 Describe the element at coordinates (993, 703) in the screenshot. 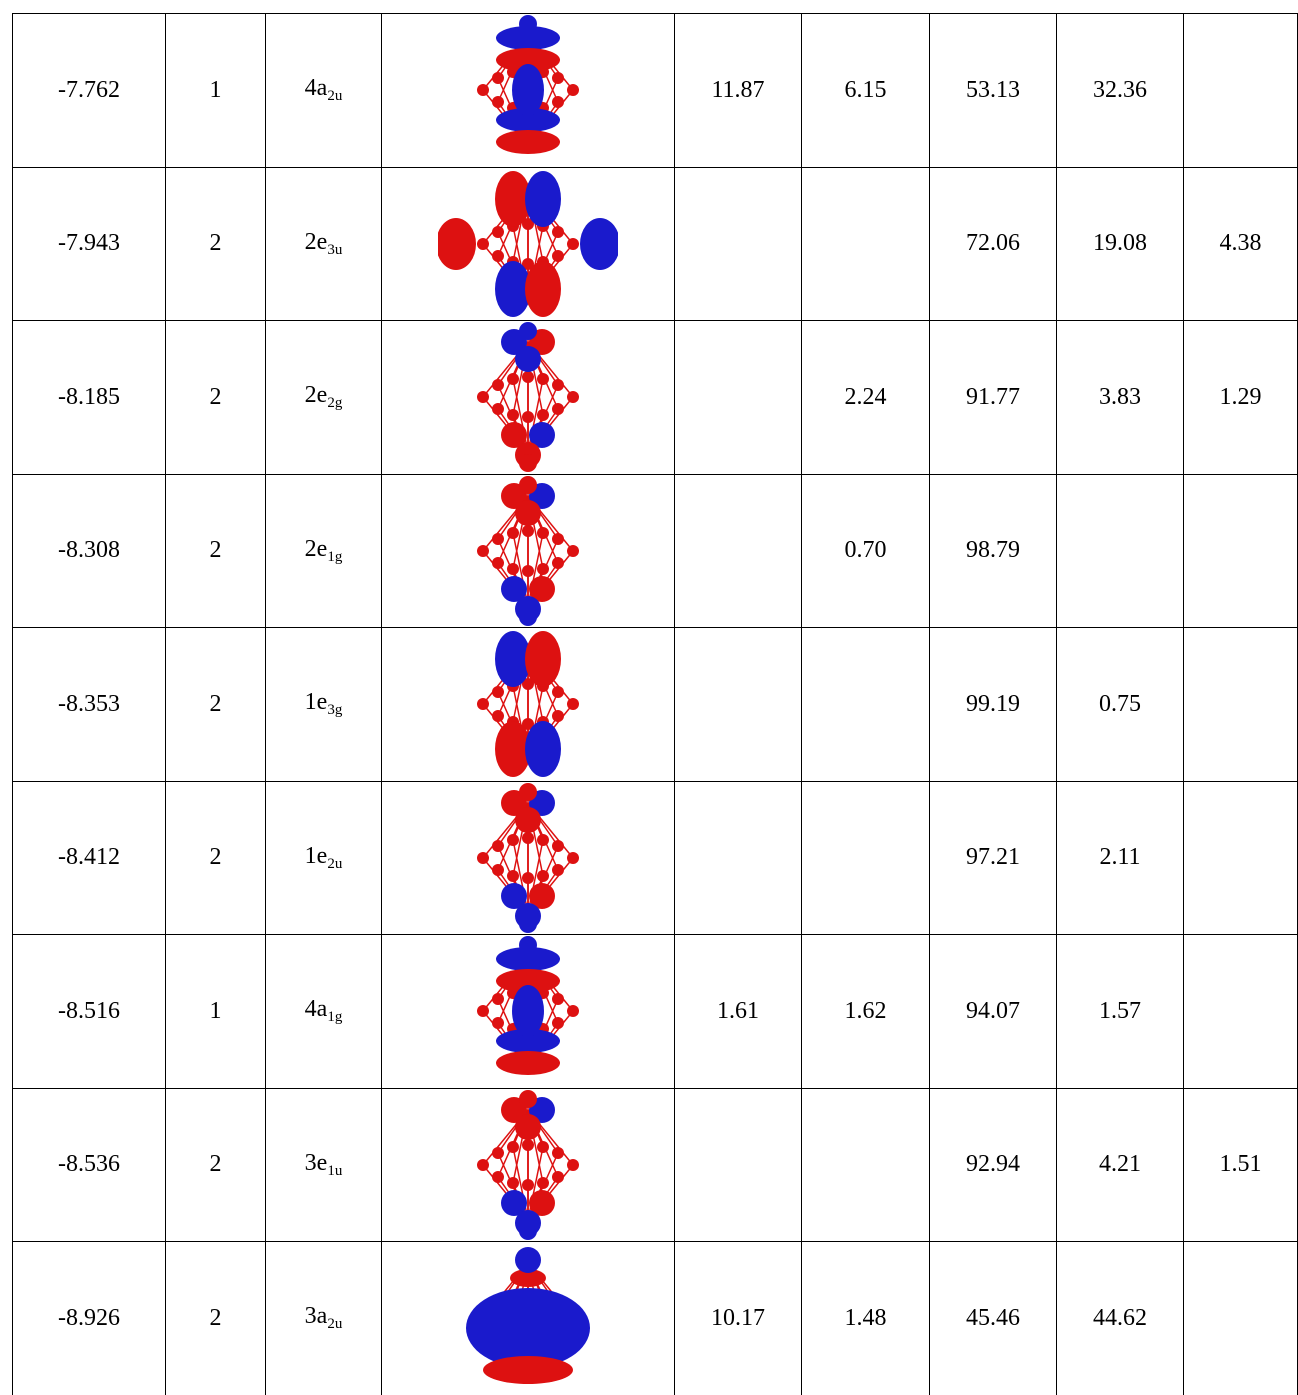

I see `cell-text: 99.19` at that location.